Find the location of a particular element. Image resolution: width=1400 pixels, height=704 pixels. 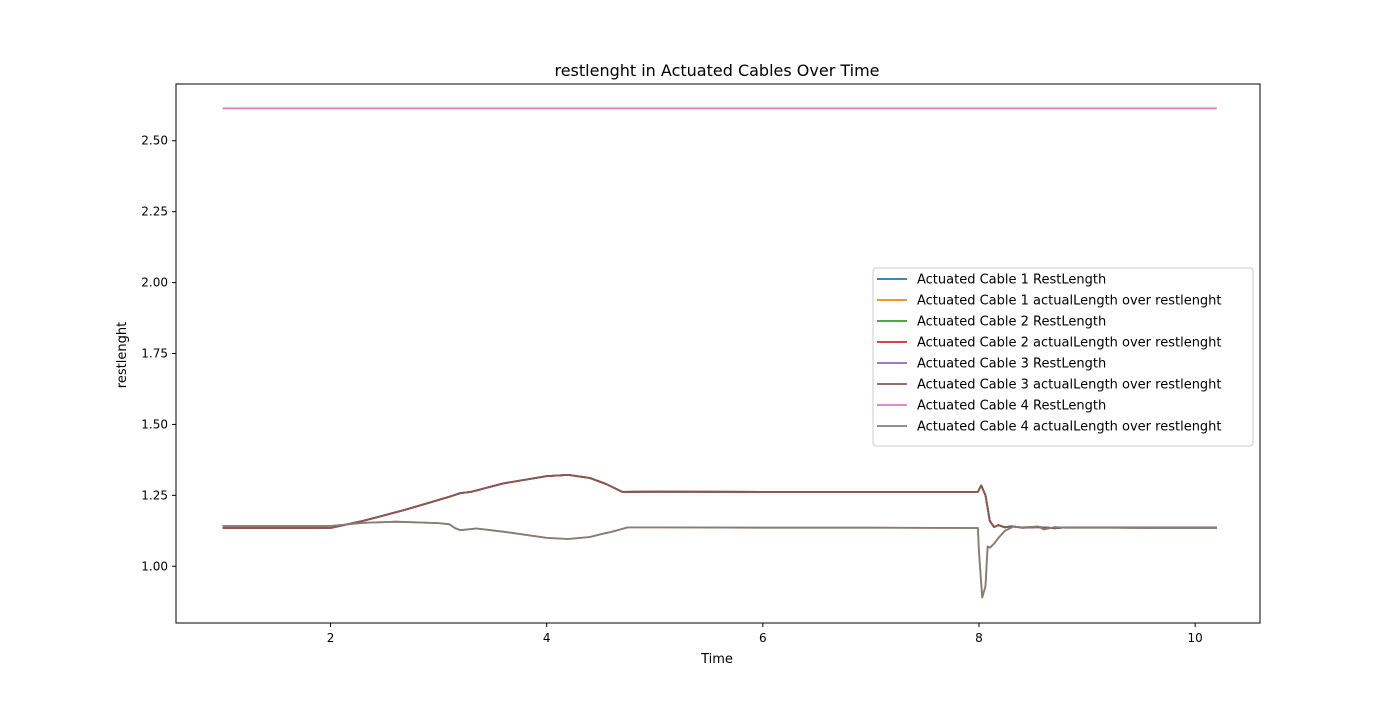

x-axis-label: Time is located at coordinates (716, 659).